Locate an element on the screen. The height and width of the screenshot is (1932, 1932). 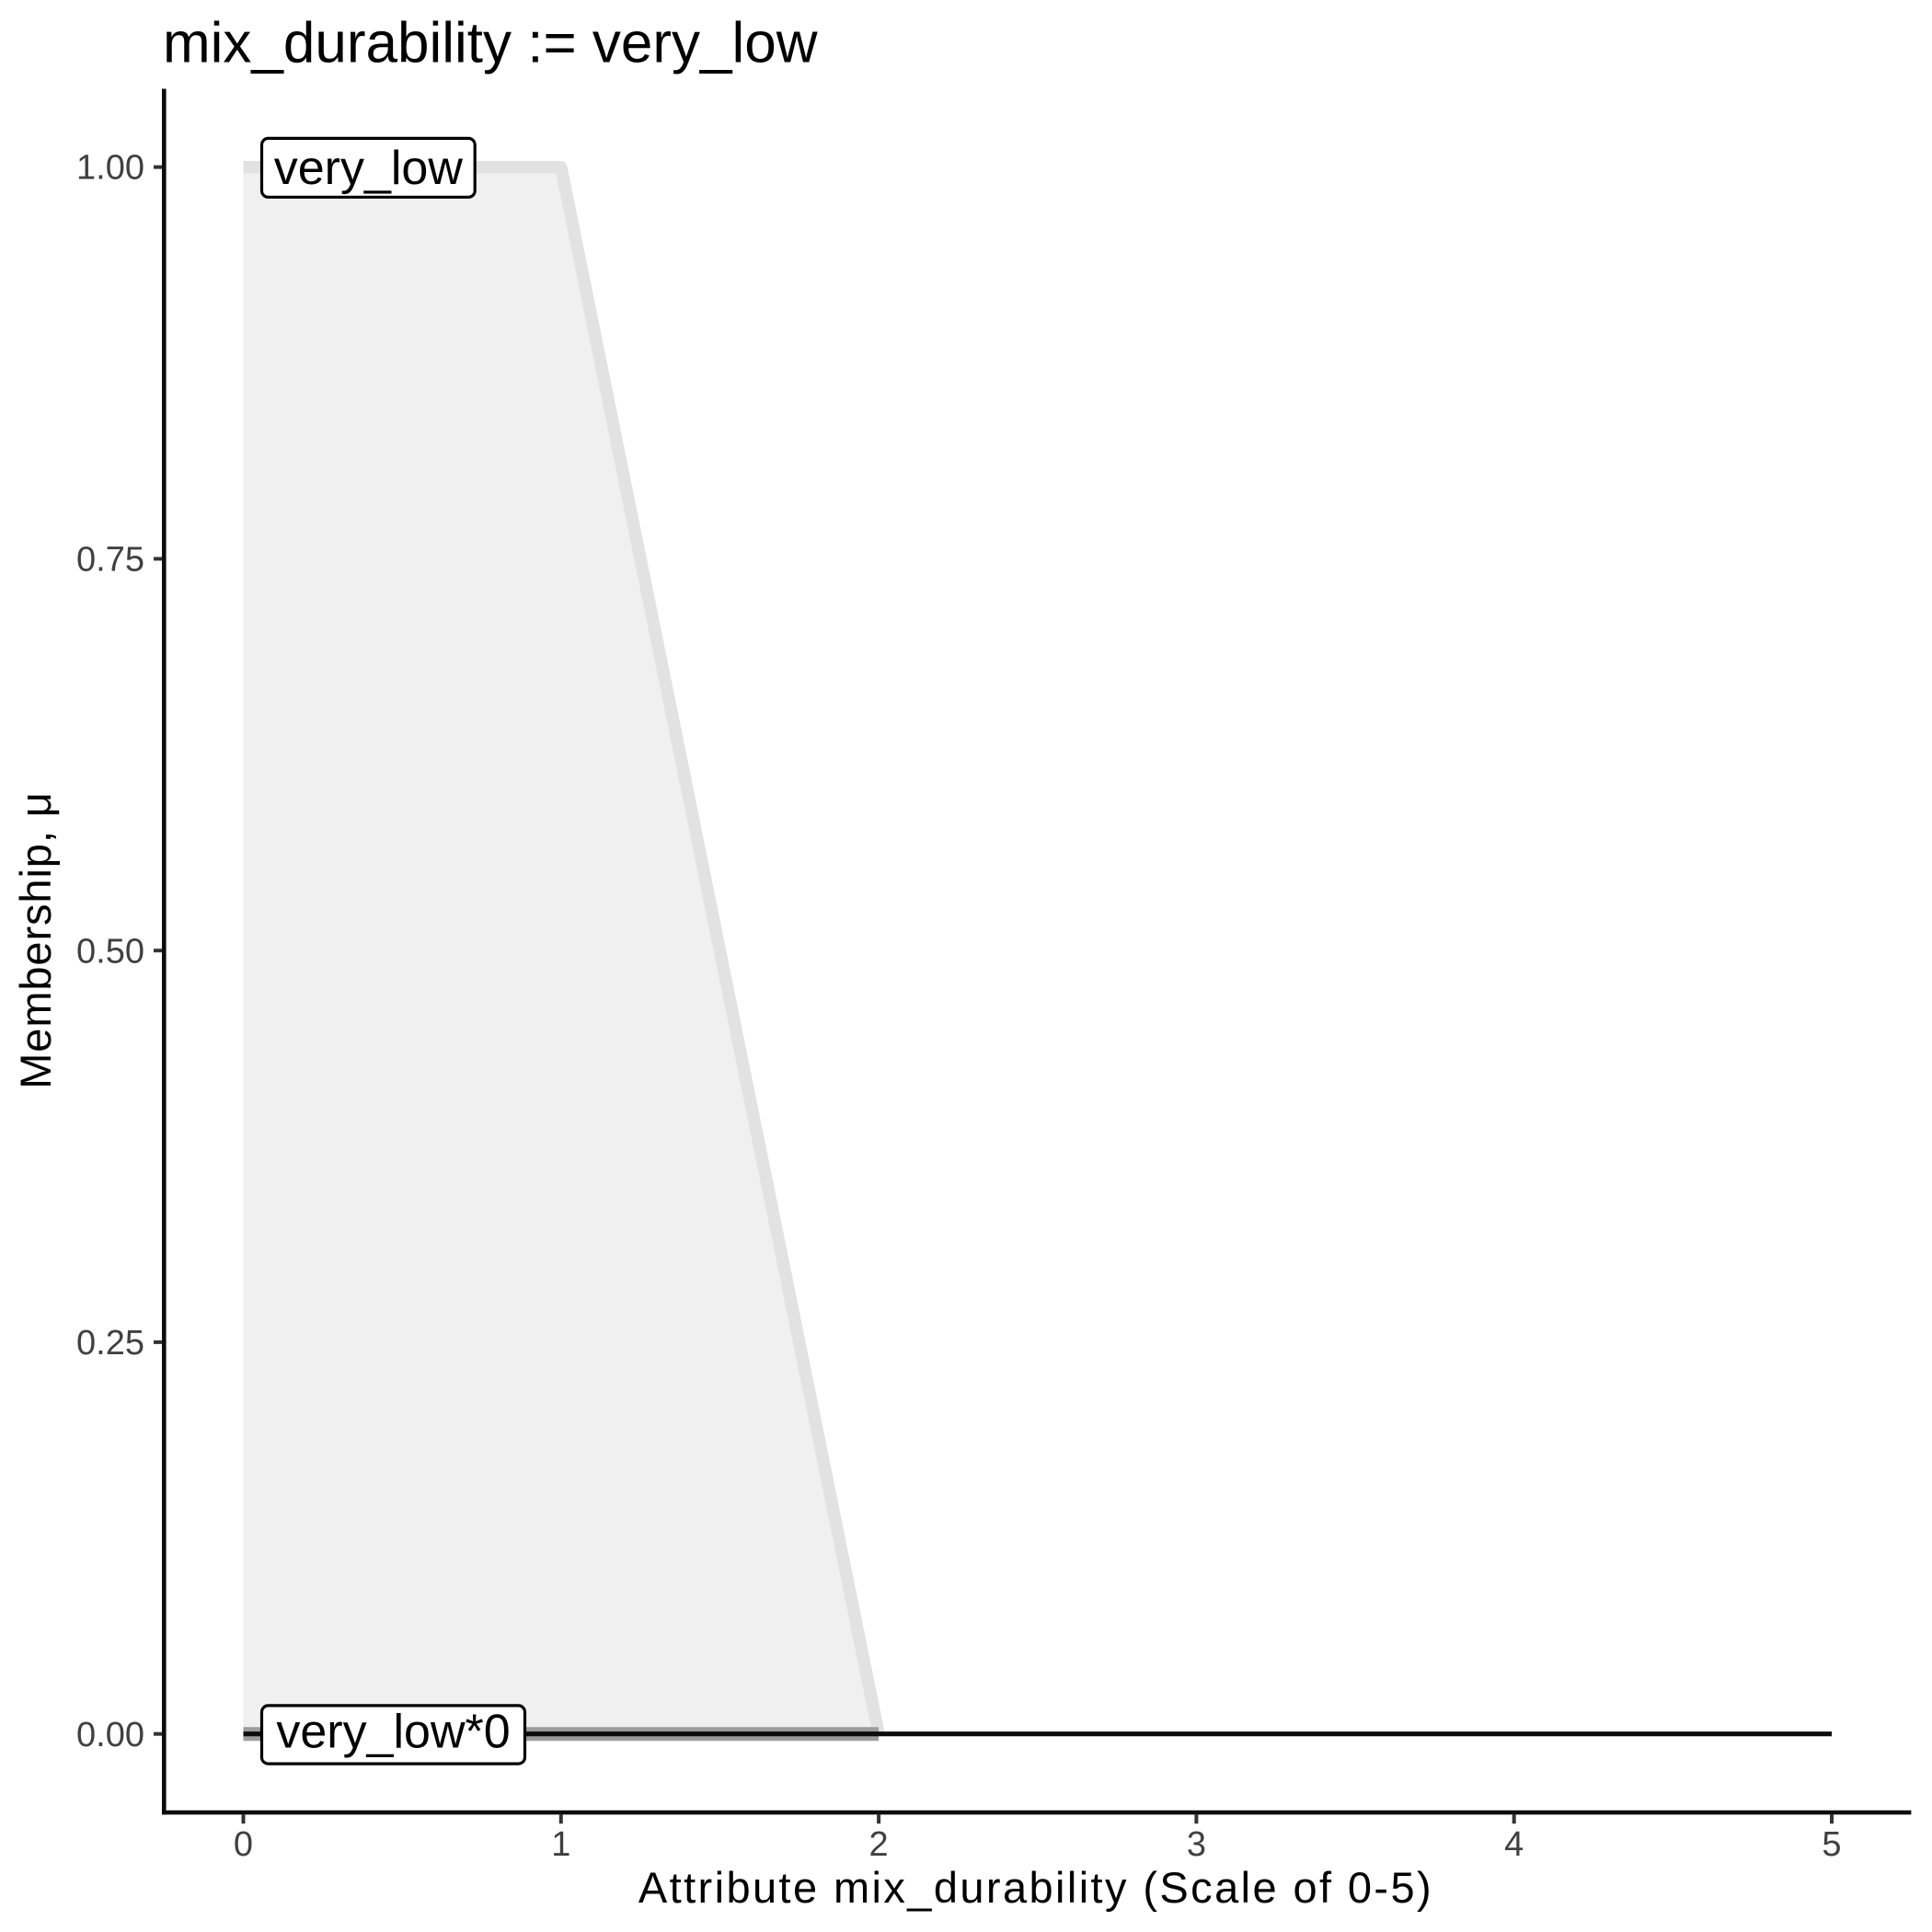
svg-text: 2 is located at coordinates (879, 1844).